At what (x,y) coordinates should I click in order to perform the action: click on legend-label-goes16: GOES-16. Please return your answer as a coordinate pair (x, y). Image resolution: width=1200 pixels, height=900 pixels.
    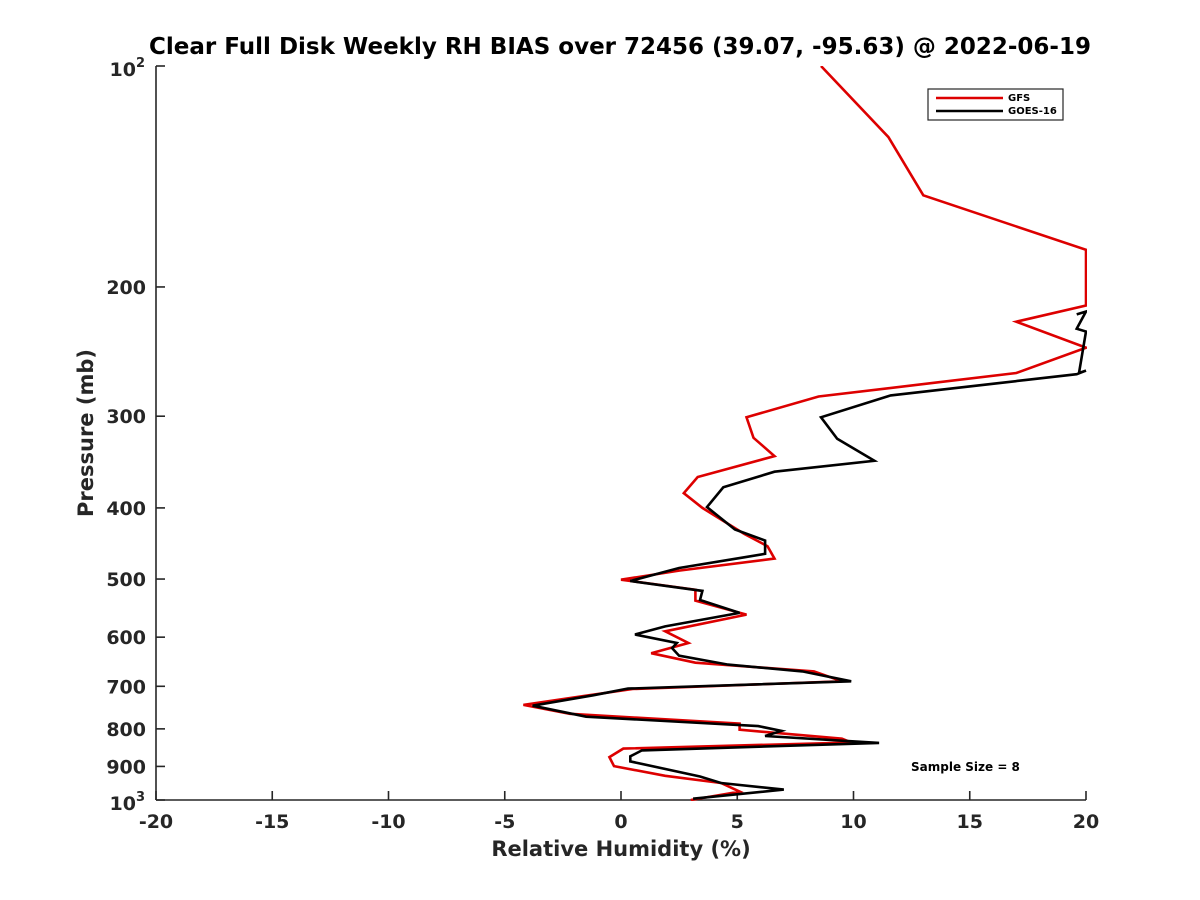
    Looking at the image, I should click on (1032, 111).